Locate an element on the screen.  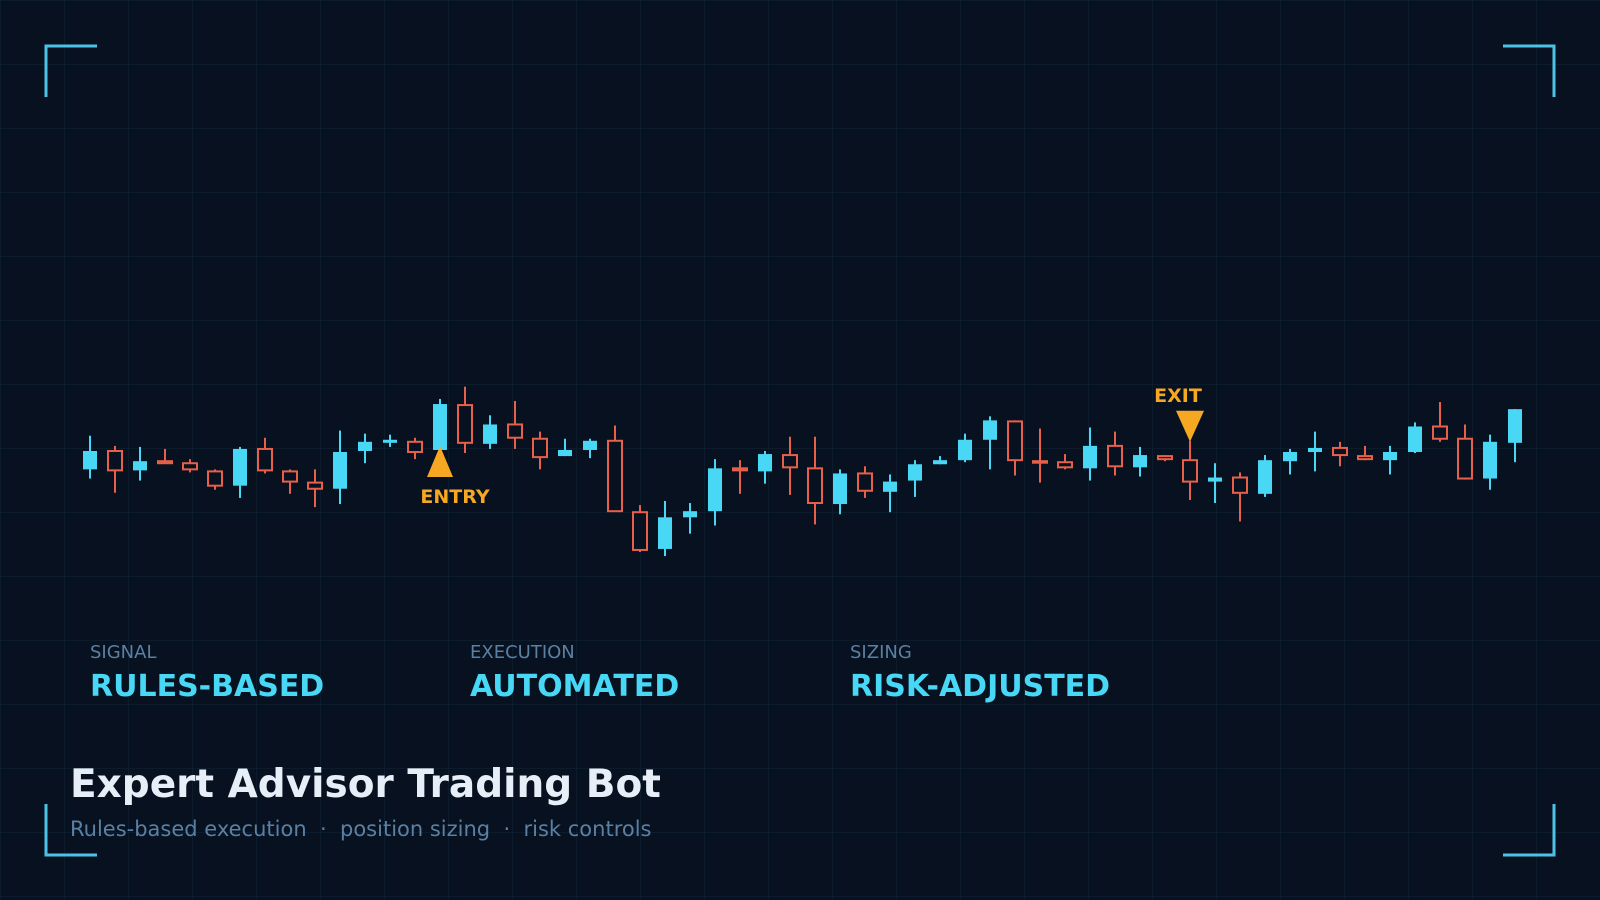
entry-label: ENTRY is located at coordinates (454, 497).